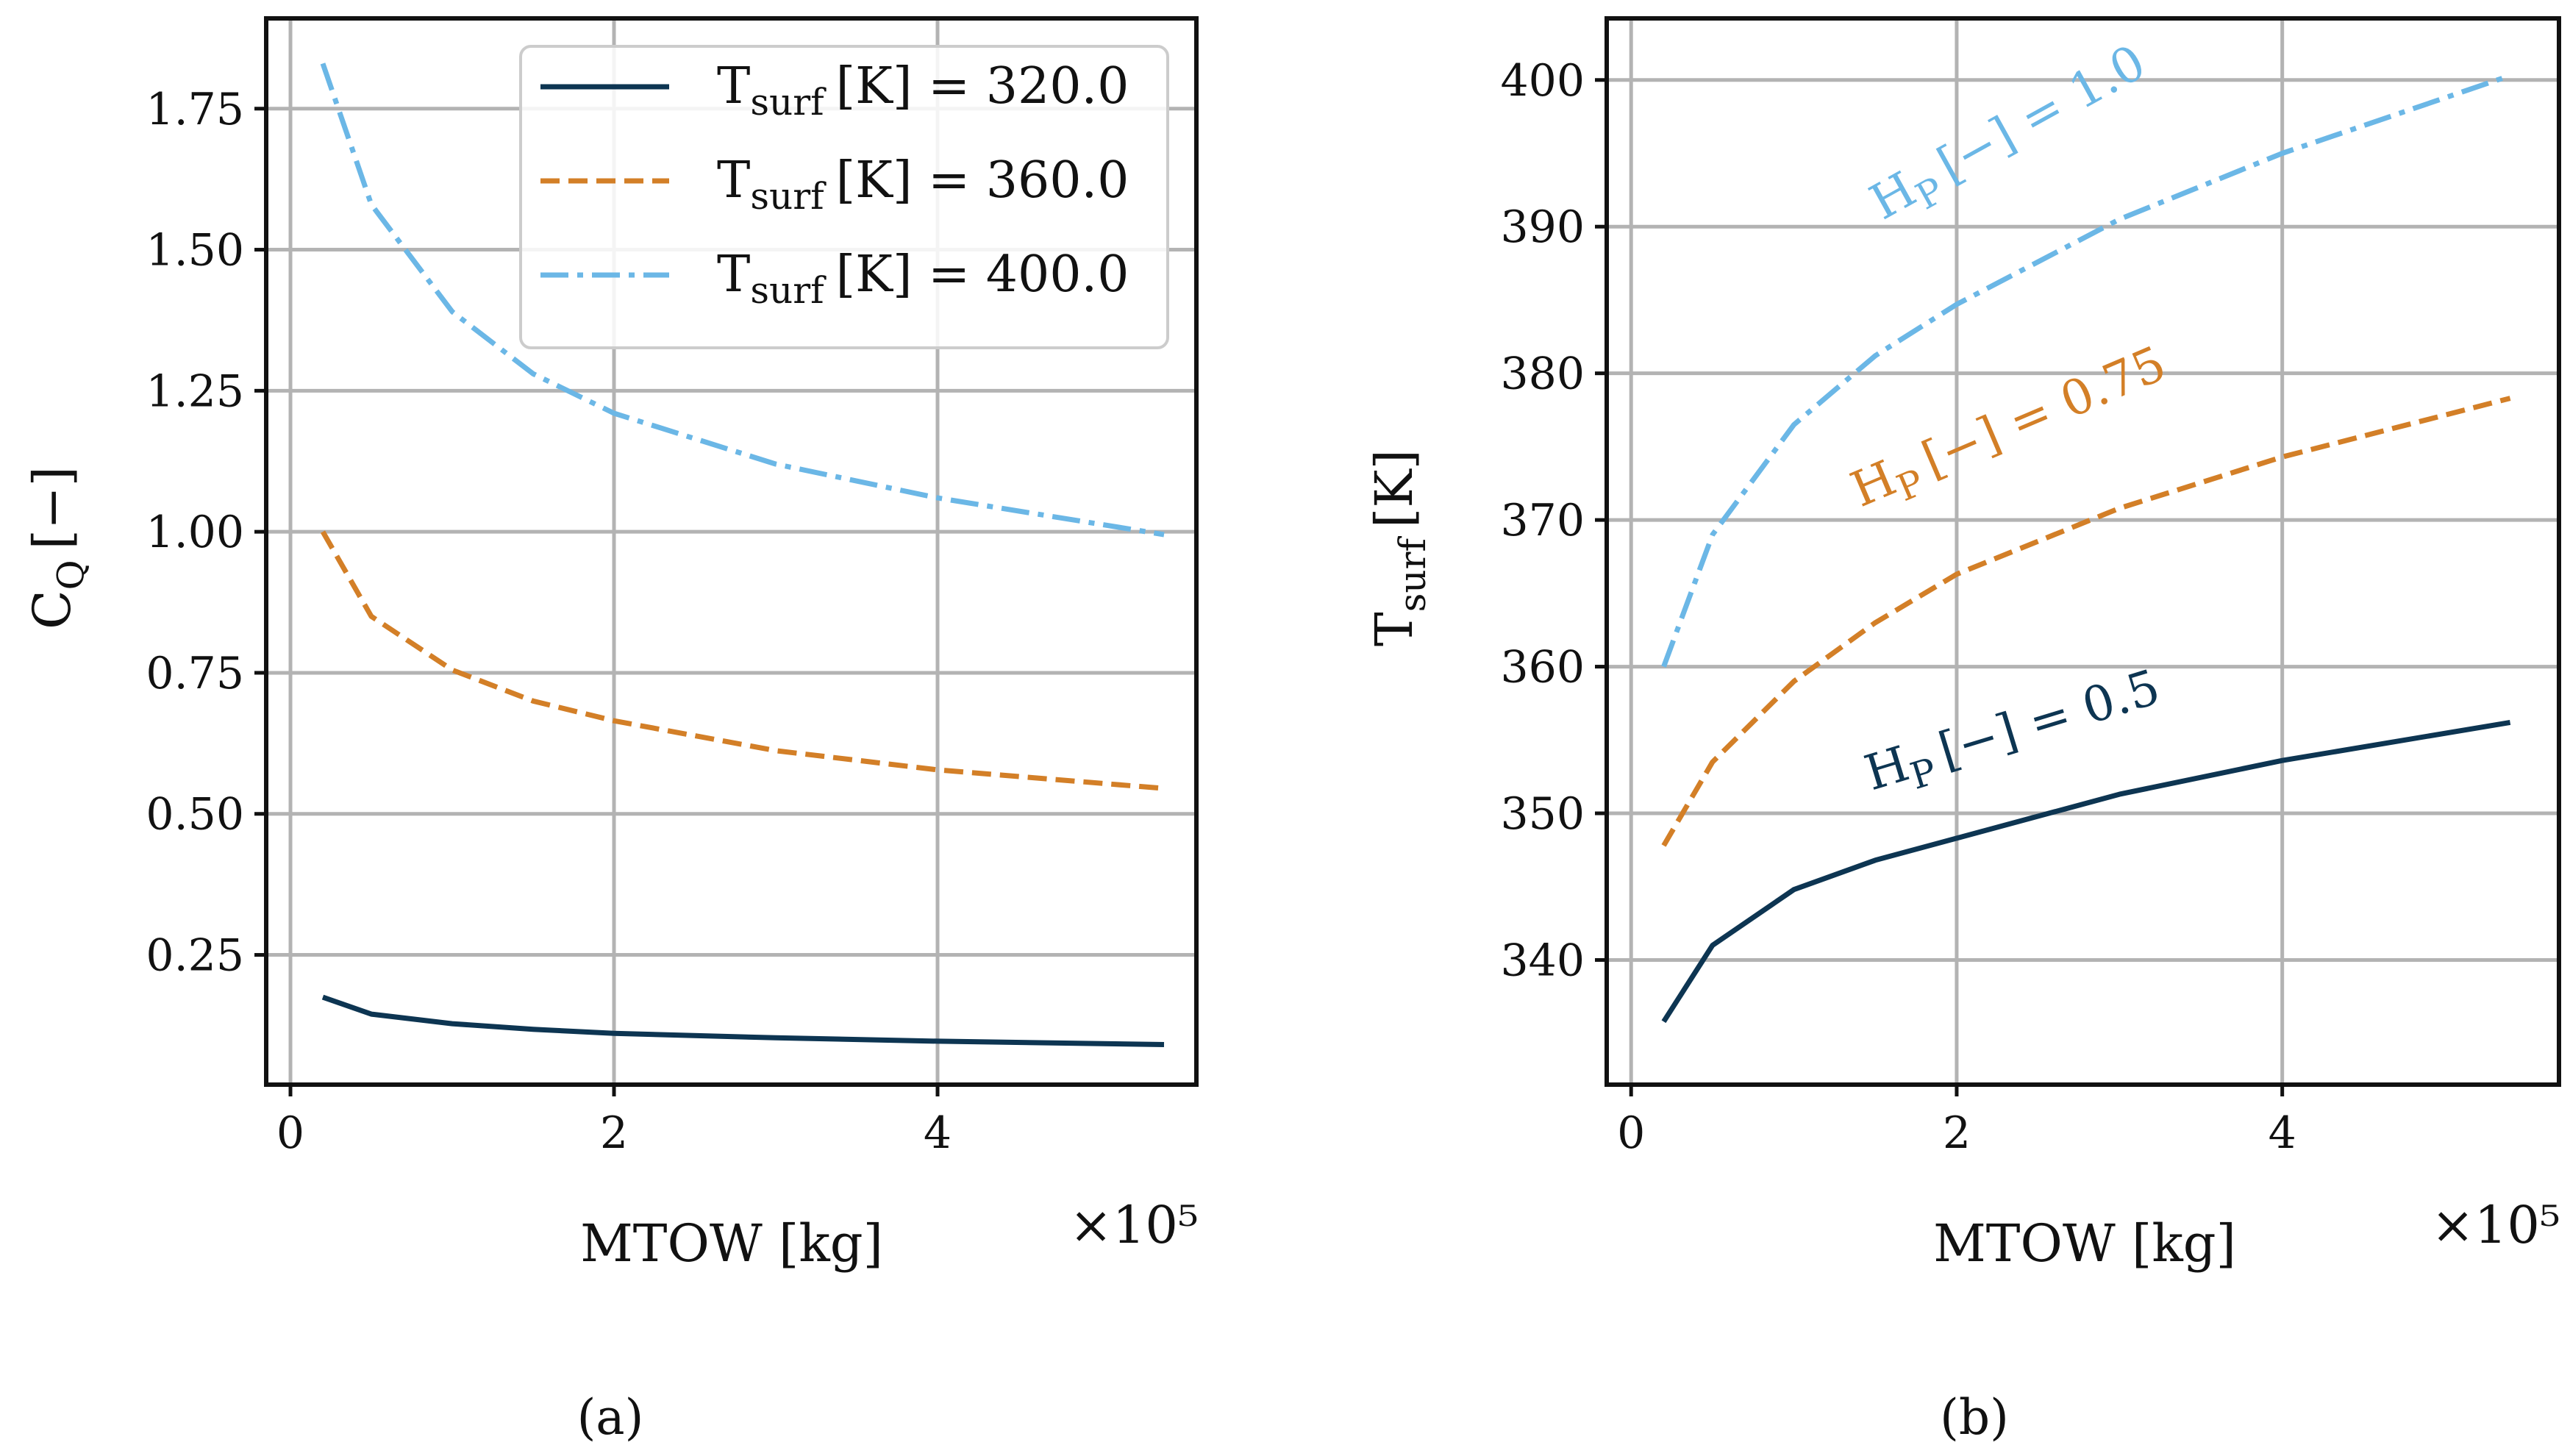 The image size is (2570, 1456). I want to click on y-tick-label: 360, so click(1542, 667).